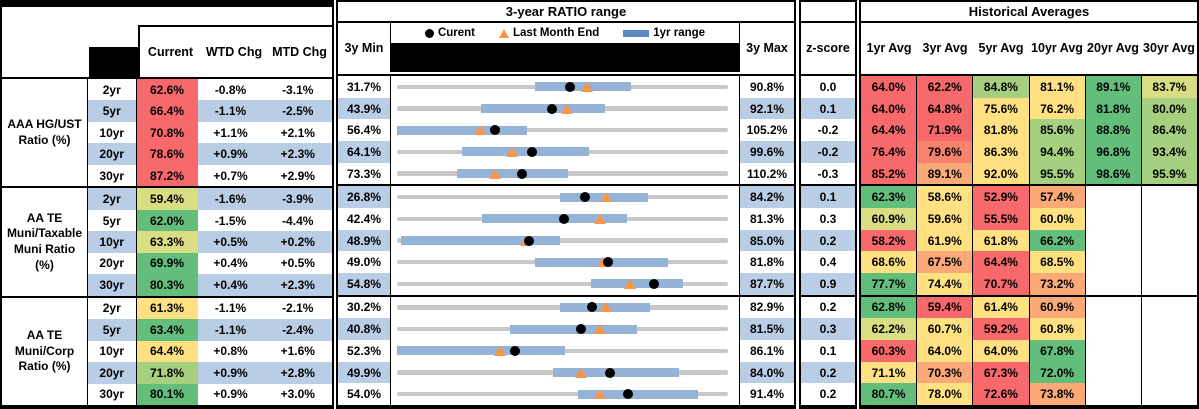  I want to click on table-row: 71.1% 70.3% 67.3% 72.0%, so click(1029, 372).